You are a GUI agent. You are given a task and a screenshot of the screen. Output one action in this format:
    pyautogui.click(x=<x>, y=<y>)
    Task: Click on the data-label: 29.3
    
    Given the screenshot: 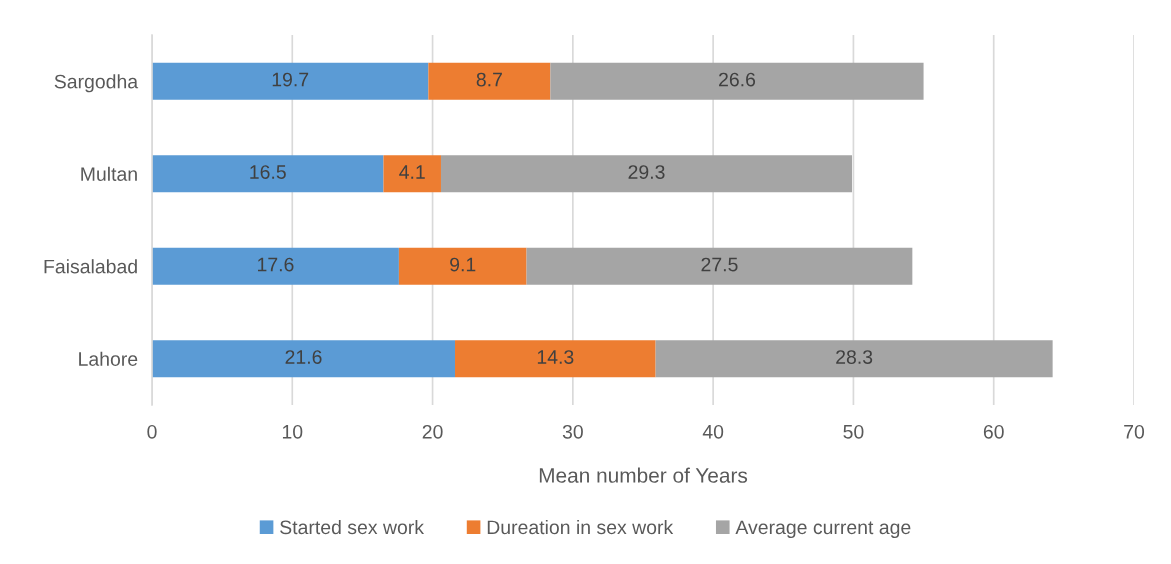 What is the action you would take?
    pyautogui.click(x=646, y=172)
    